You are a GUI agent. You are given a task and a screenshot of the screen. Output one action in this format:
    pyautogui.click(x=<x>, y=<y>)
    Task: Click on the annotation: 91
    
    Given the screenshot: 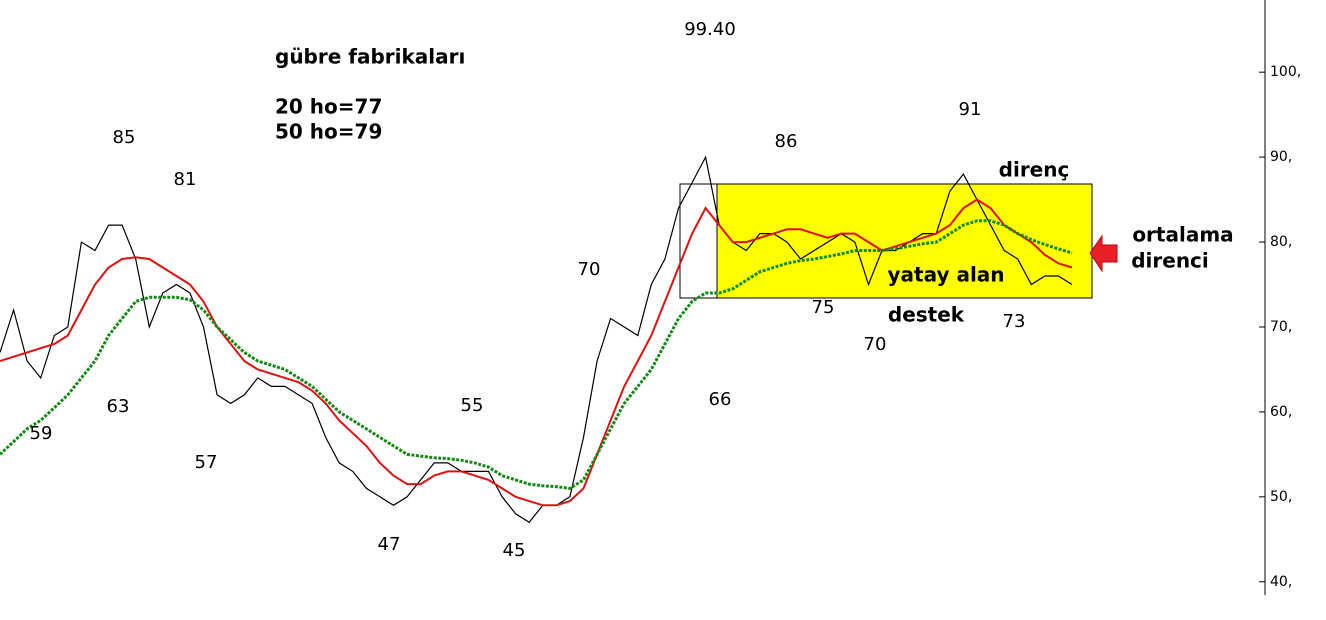 What is the action you would take?
    pyautogui.click(x=970, y=109)
    